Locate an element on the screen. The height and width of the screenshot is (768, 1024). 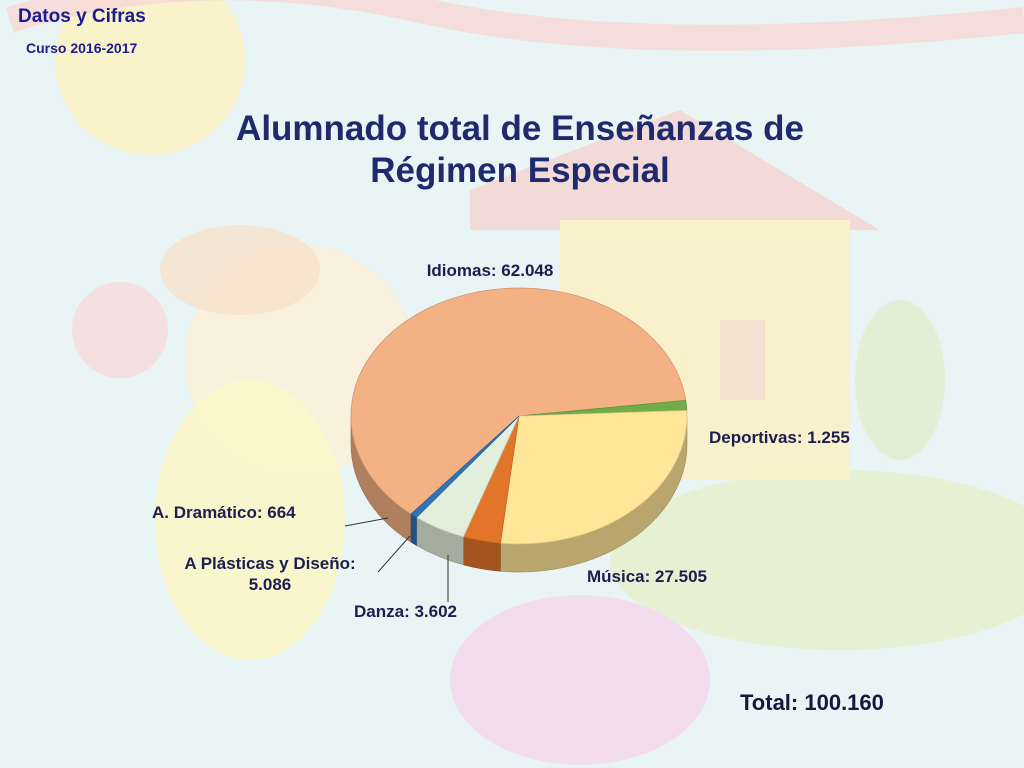
data-label-danza: Danza: 3.602 is located at coordinates (405, 611).